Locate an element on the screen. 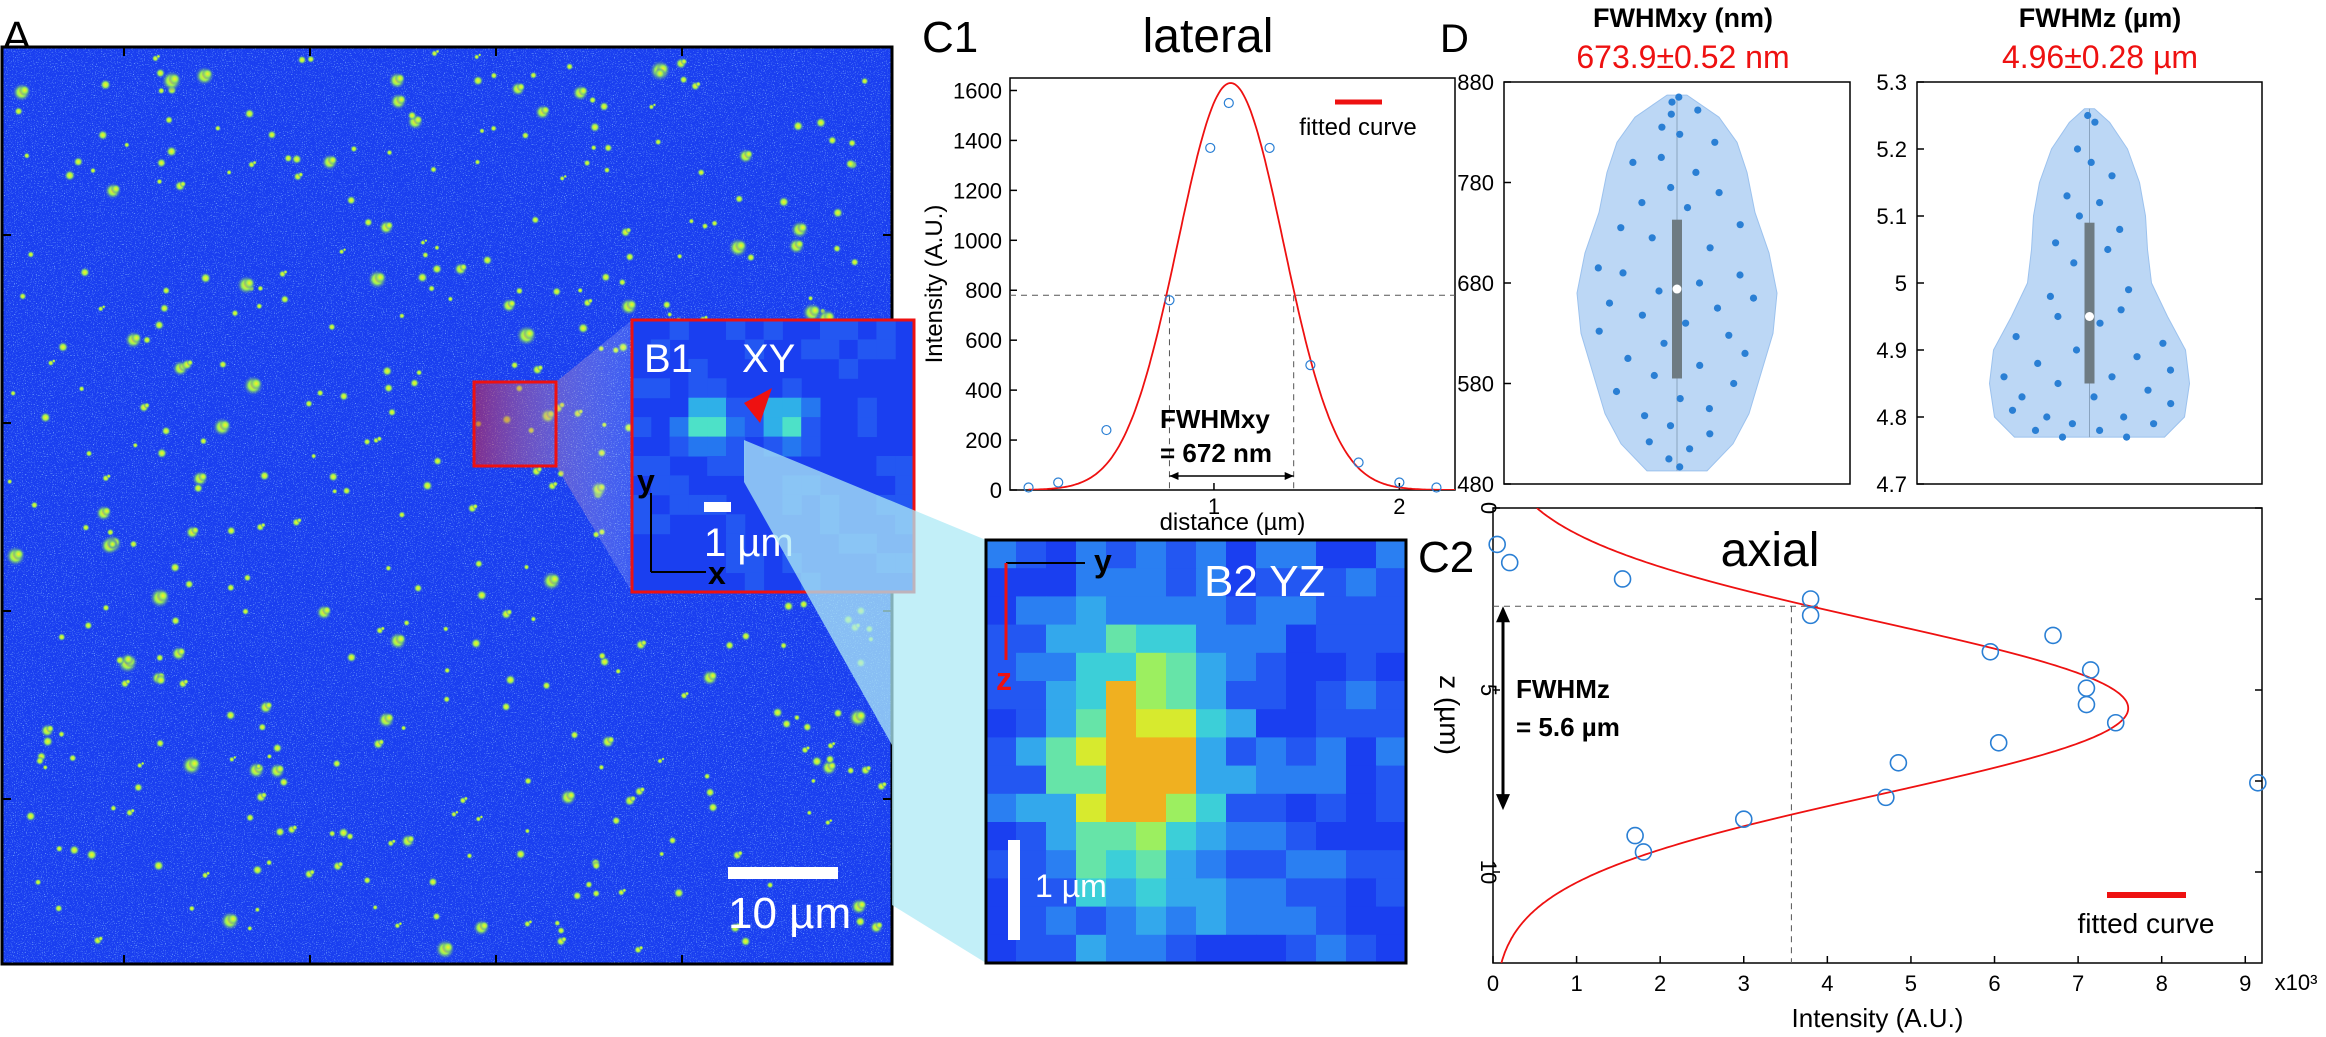 Image resolution: width=2326 pixels, height=1037 pixels. chart-title: FWHMxy (nm) is located at coordinates (1683, 18).